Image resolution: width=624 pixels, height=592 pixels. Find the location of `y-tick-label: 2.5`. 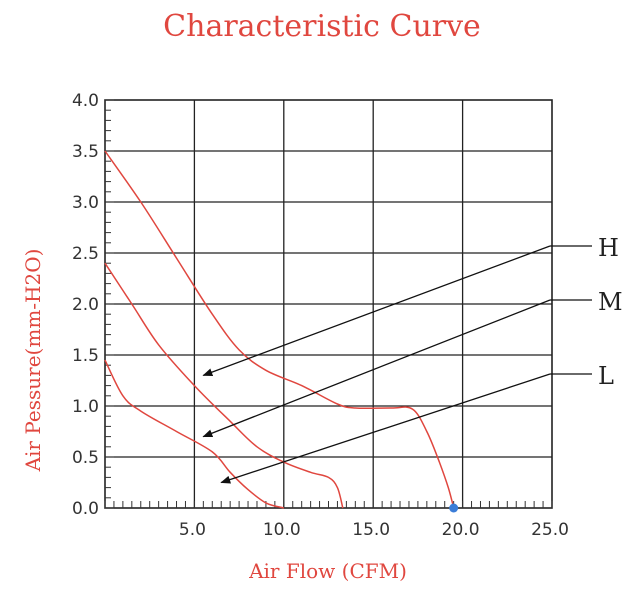

y-tick-label: 2.5 is located at coordinates (85, 254).